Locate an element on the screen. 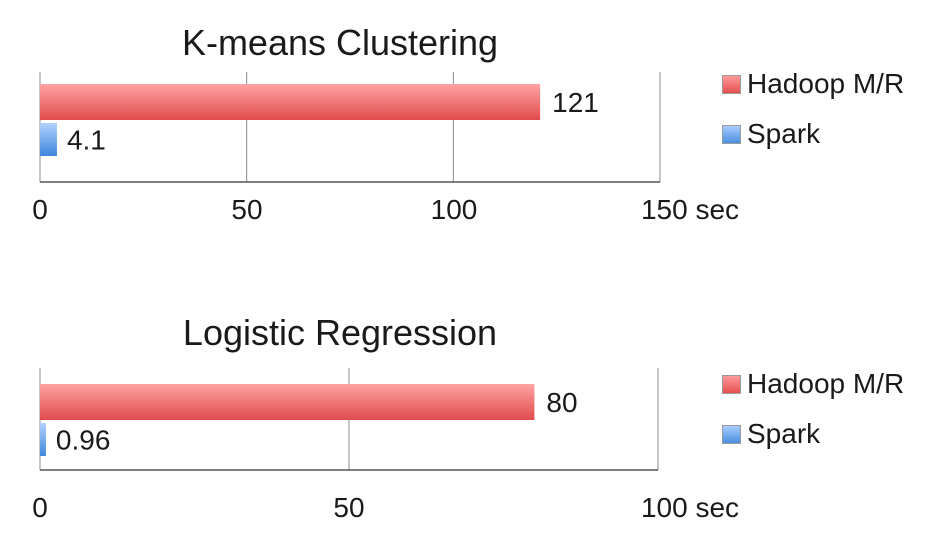  chart-title: Logistic Regression is located at coordinates (340, 332).